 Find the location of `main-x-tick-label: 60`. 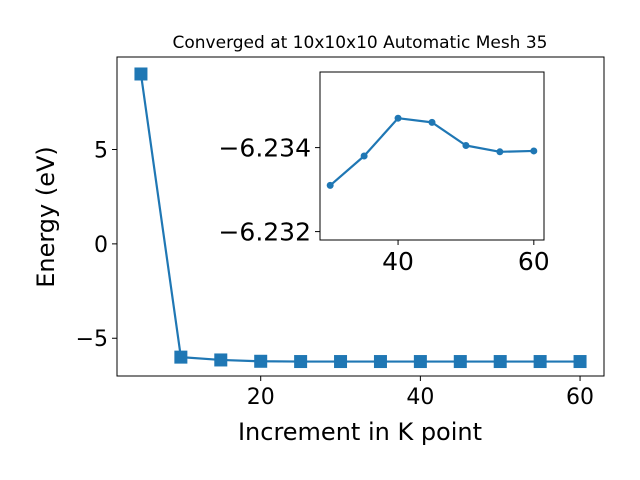

main-x-tick-label: 60 is located at coordinates (580, 397).